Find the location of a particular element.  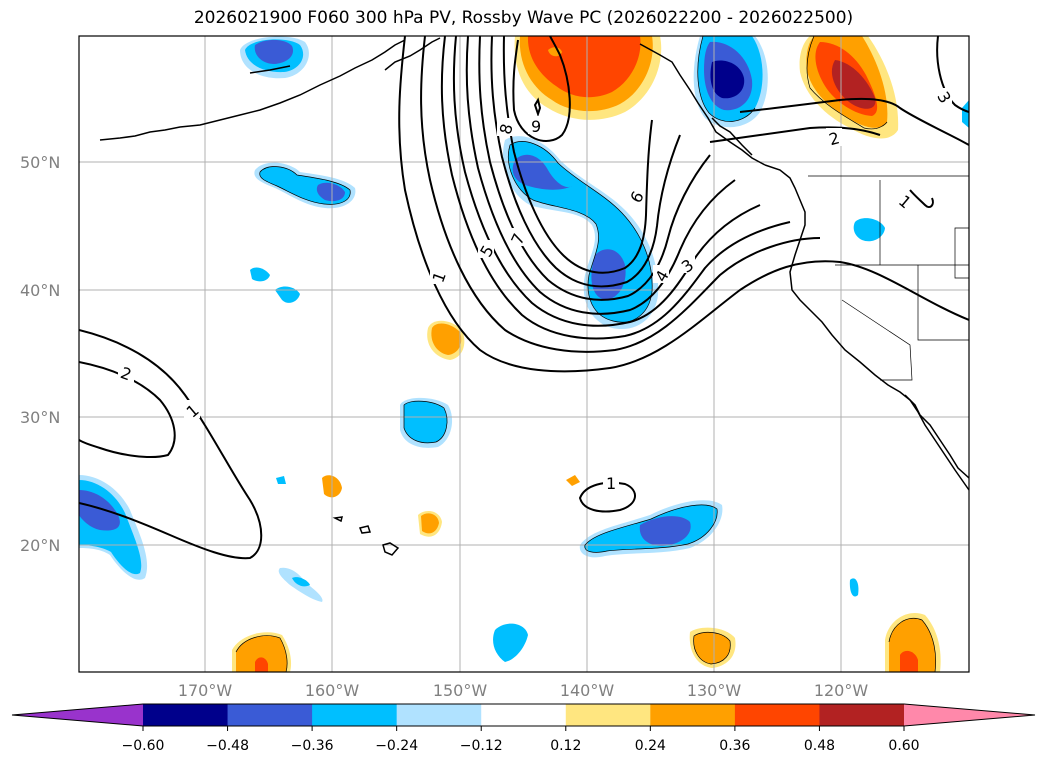

colorbar-tick-label: 0.48 is located at coordinates (819, 746).